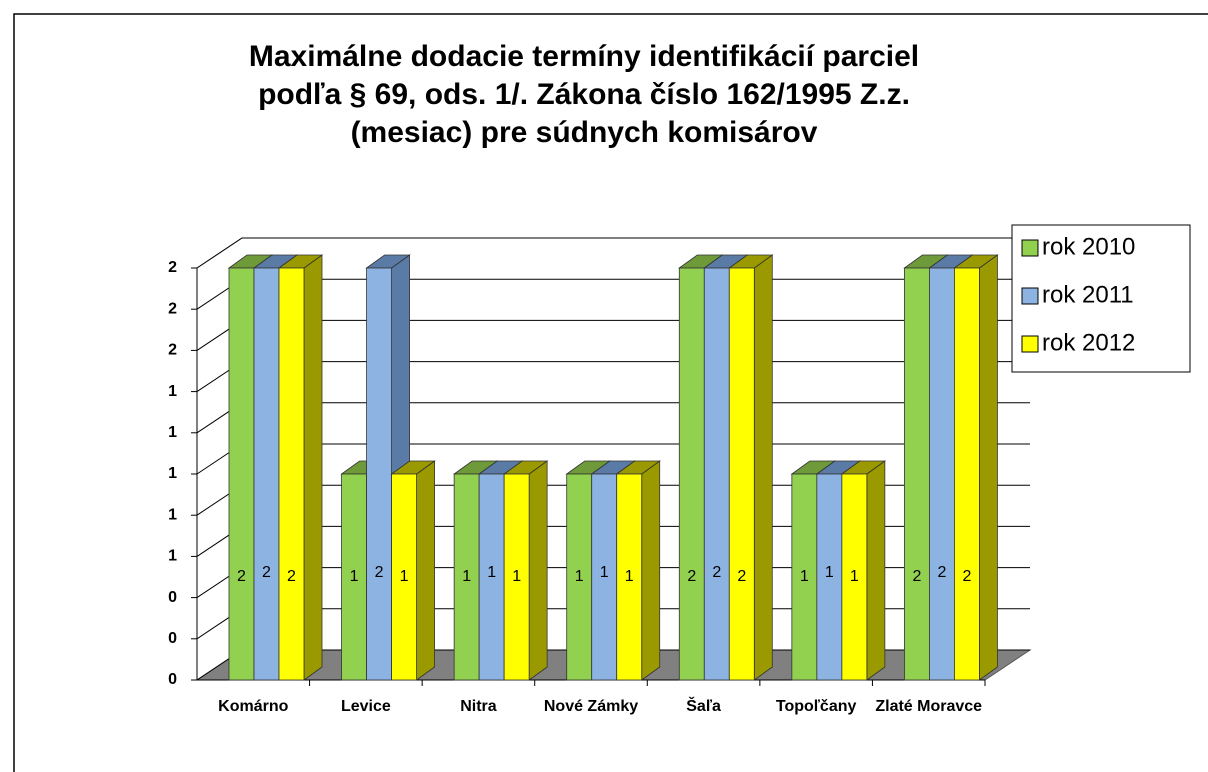  What do you see at coordinates (703, 705) in the screenshot?
I see `x-tick-label: Šaľa` at bounding box center [703, 705].